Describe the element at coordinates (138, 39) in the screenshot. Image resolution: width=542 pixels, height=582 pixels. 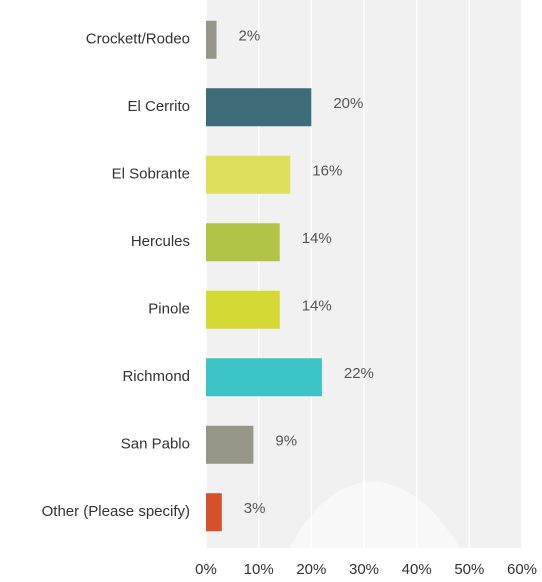
I see `y-tick-label: Crockett/Rodeo` at that location.